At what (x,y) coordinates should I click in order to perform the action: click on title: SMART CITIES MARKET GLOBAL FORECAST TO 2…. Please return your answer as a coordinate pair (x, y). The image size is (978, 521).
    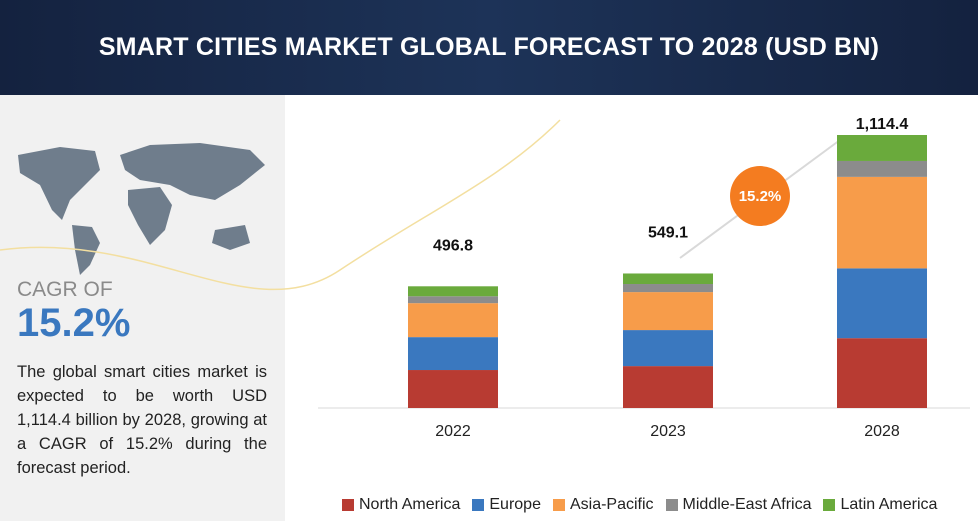
    Looking at the image, I should click on (489, 47).